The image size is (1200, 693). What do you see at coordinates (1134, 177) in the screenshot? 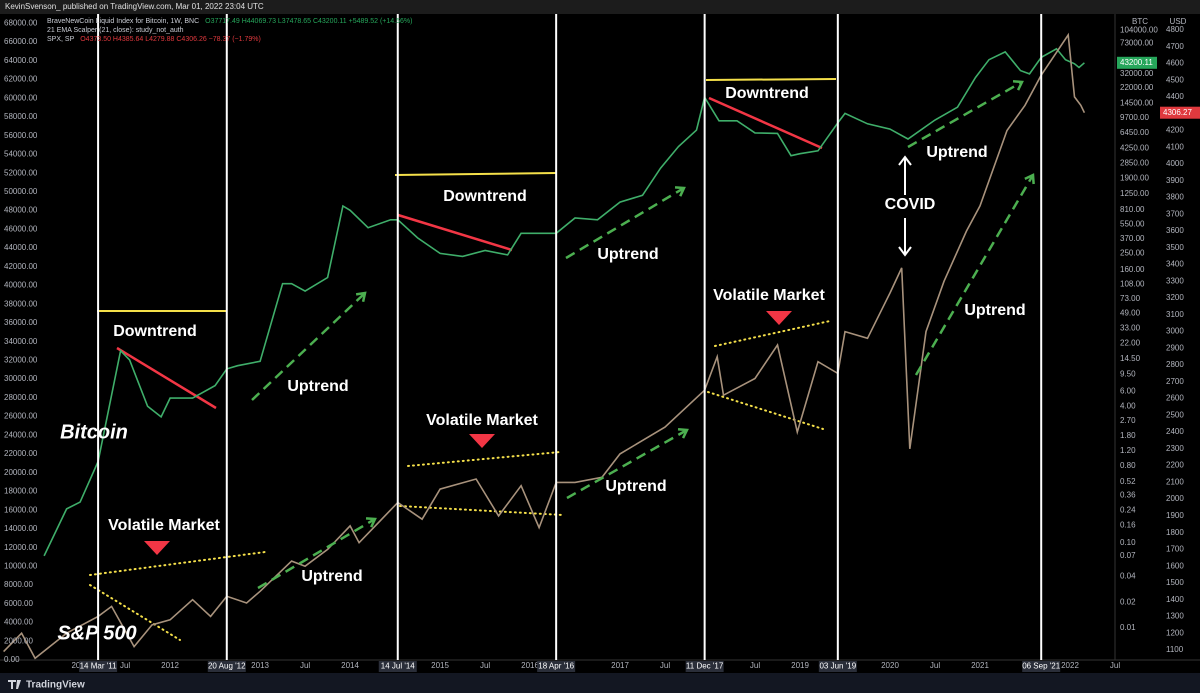
I see `y2-tick-label: 1900.00` at bounding box center [1134, 177].